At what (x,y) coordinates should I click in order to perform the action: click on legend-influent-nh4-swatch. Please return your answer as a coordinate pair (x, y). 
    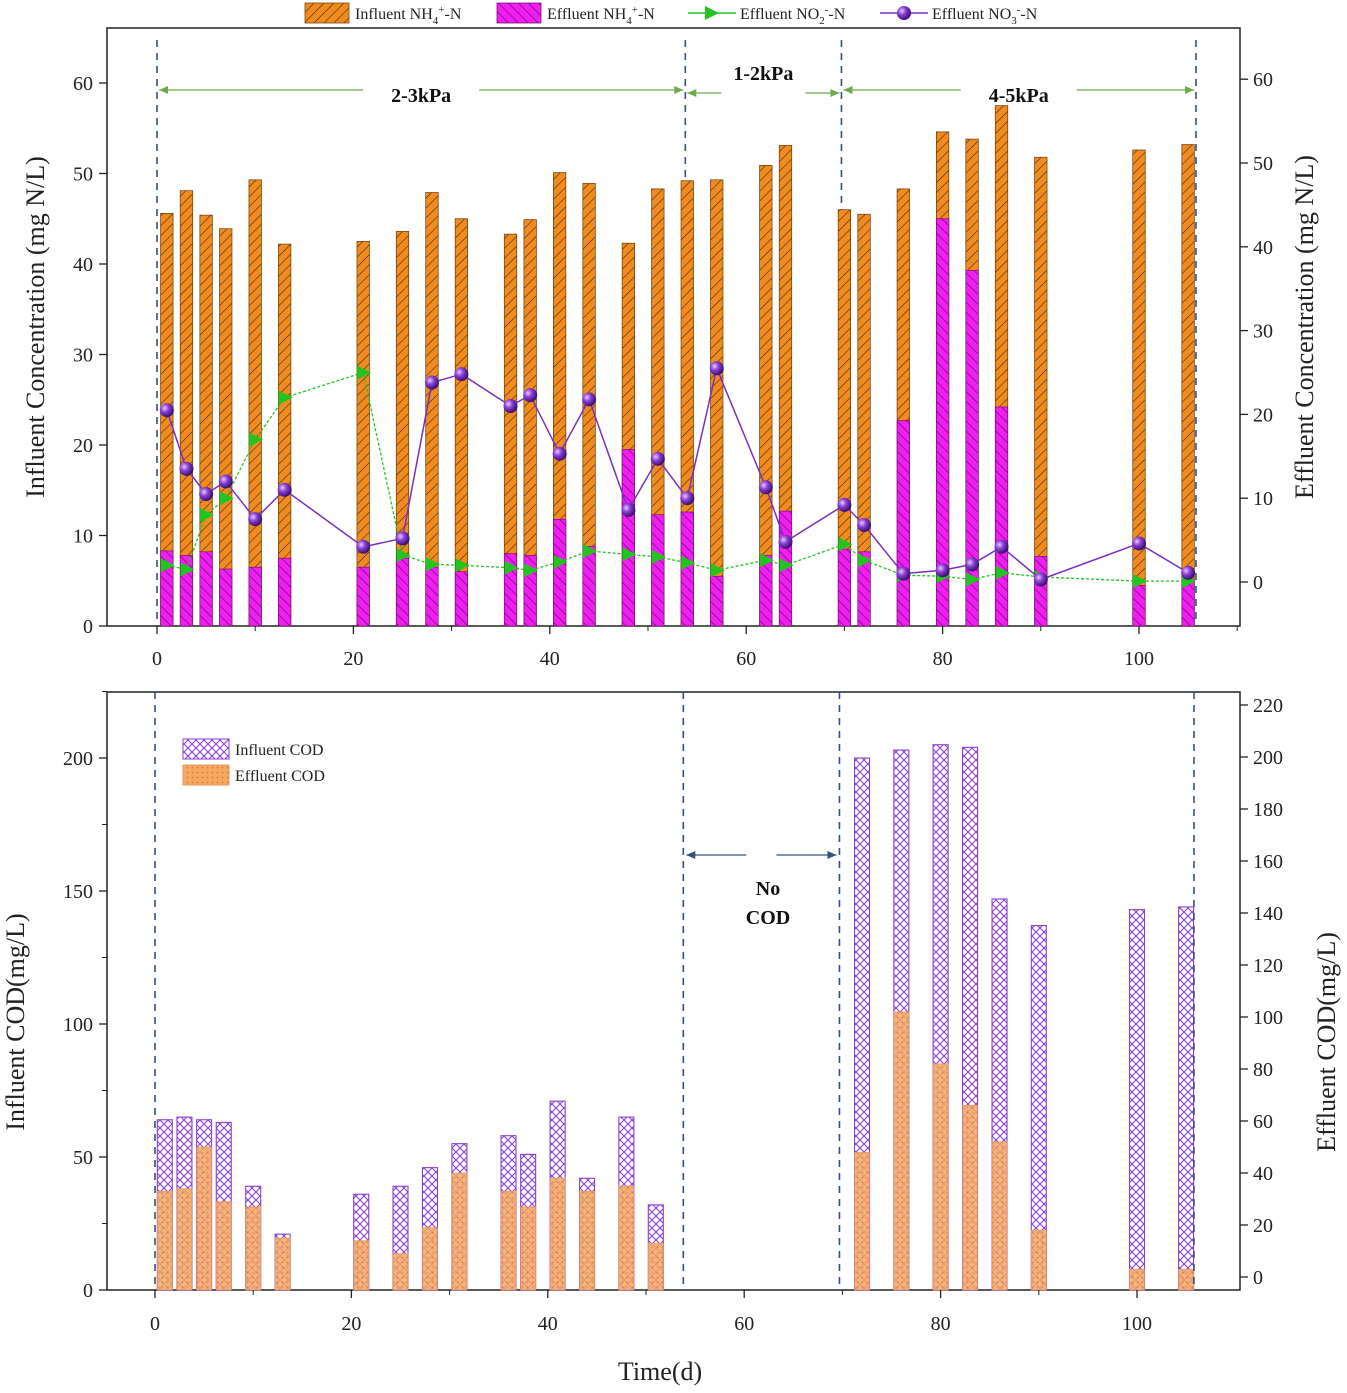
    Looking at the image, I should click on (327, 13).